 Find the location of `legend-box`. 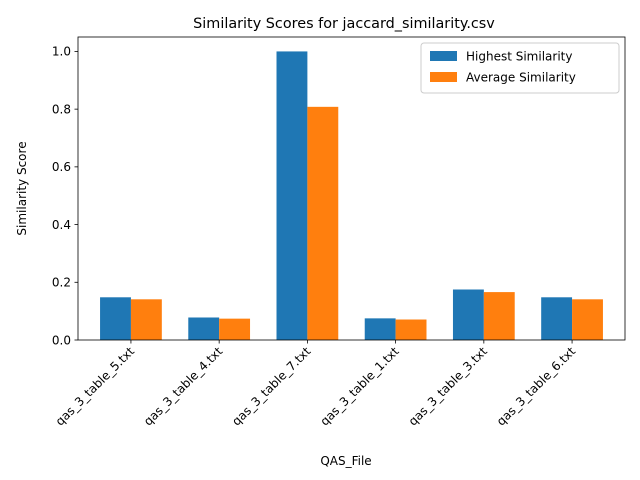

legend-box is located at coordinates (520, 68).